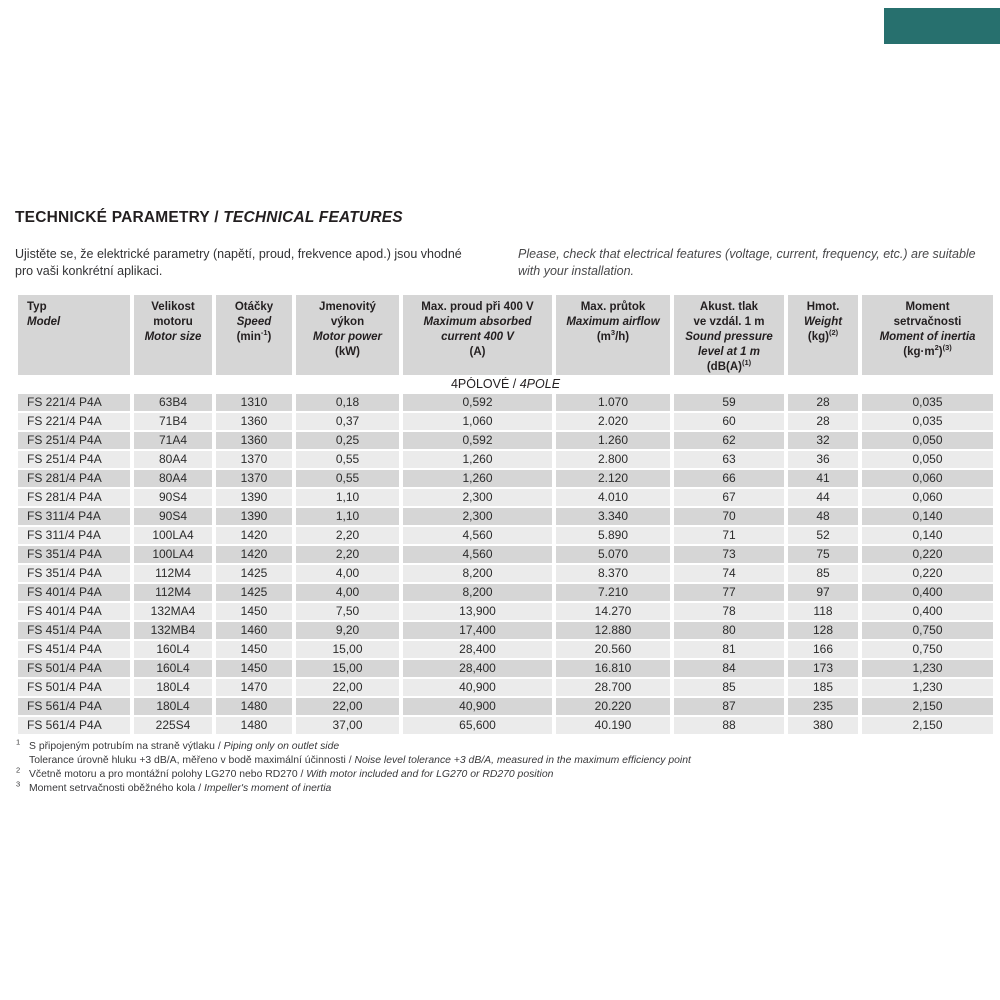 The height and width of the screenshot is (1000, 1000). Describe the element at coordinates (613, 706) in the screenshot. I see `data-cell: 20.220` at that location.